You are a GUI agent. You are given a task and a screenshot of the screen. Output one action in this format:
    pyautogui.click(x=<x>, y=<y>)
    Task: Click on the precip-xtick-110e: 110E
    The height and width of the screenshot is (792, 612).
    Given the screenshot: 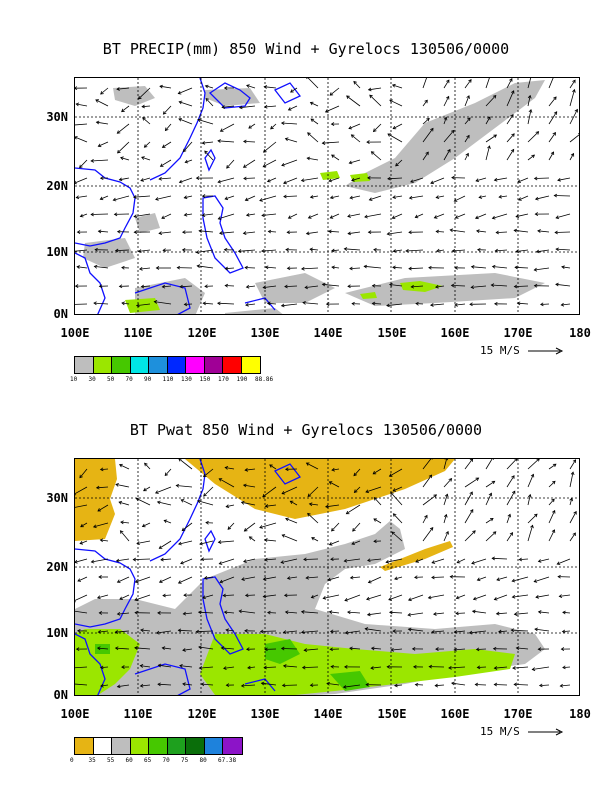 What is the action you would take?
    pyautogui.click(x=138, y=333)
    